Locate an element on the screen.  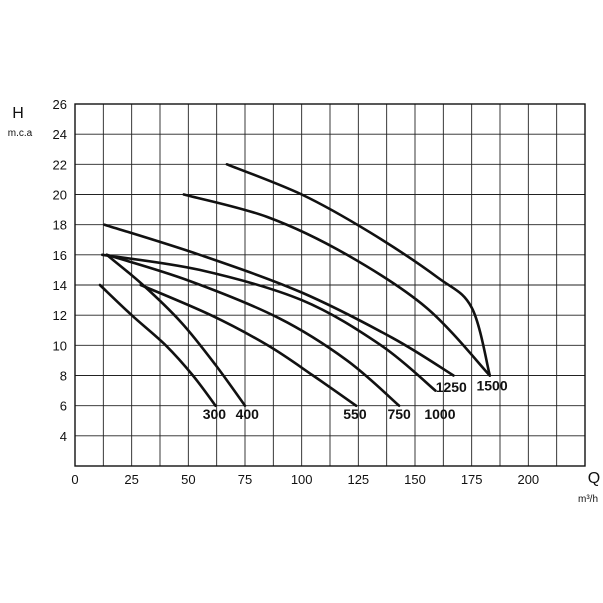
x-tick-label: 0 is located at coordinates (74, 479).